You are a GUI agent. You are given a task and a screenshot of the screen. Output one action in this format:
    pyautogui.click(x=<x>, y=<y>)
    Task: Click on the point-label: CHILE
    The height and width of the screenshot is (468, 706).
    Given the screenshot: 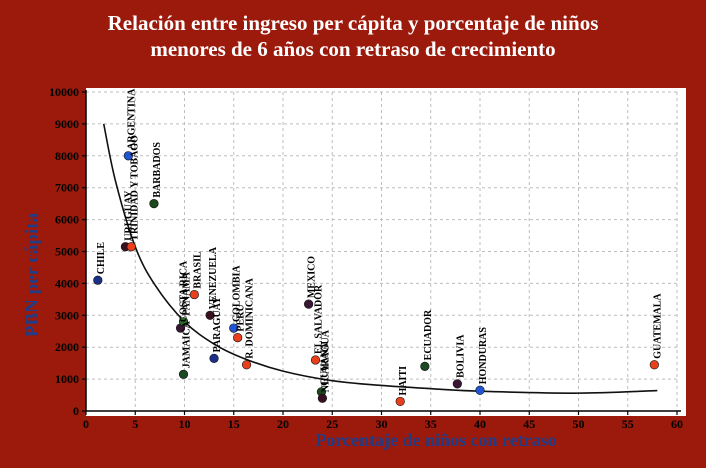 What is the action you would take?
    pyautogui.click(x=101, y=258)
    